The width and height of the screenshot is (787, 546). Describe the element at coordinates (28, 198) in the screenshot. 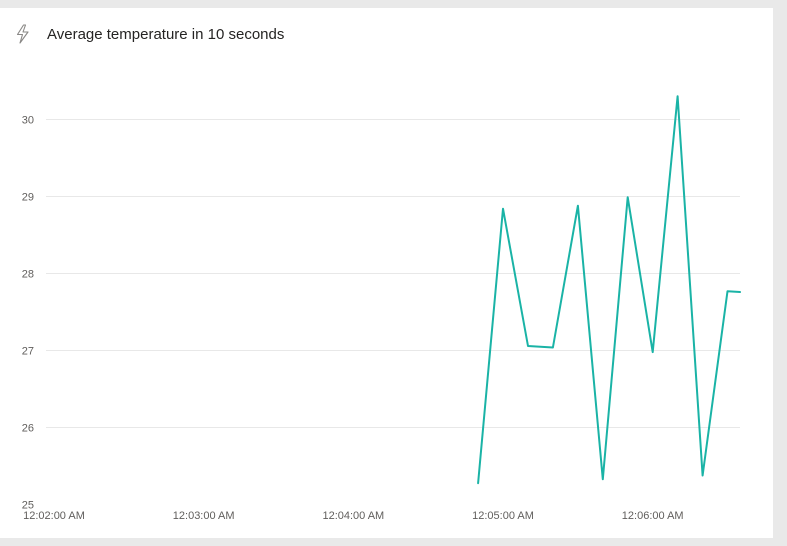

I see `y-tick-label: 29` at that location.